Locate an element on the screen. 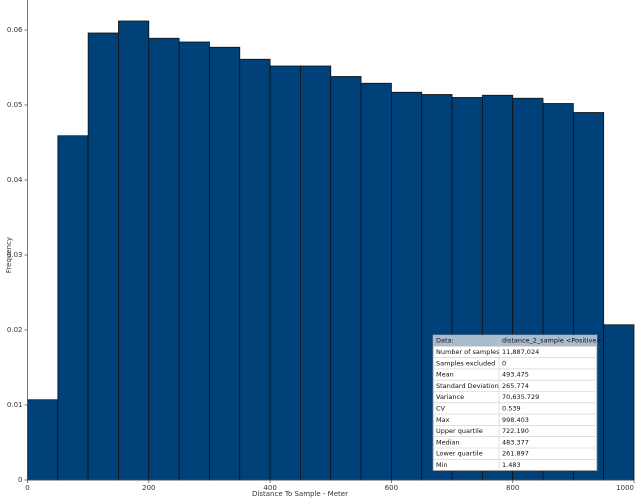 The height and width of the screenshot is (503, 640). table-cell: 265.774 is located at coordinates (515, 386).